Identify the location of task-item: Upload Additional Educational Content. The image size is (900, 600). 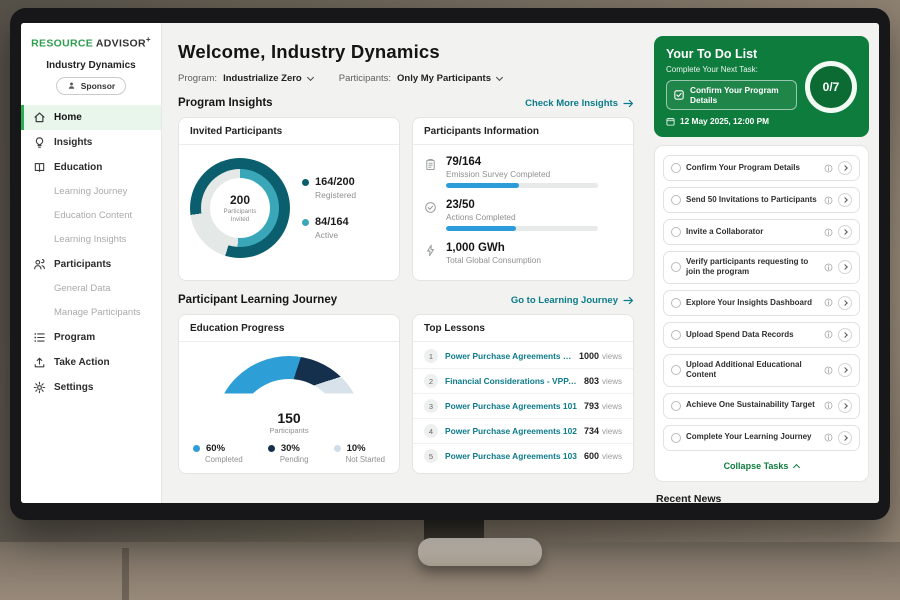
(761, 370).